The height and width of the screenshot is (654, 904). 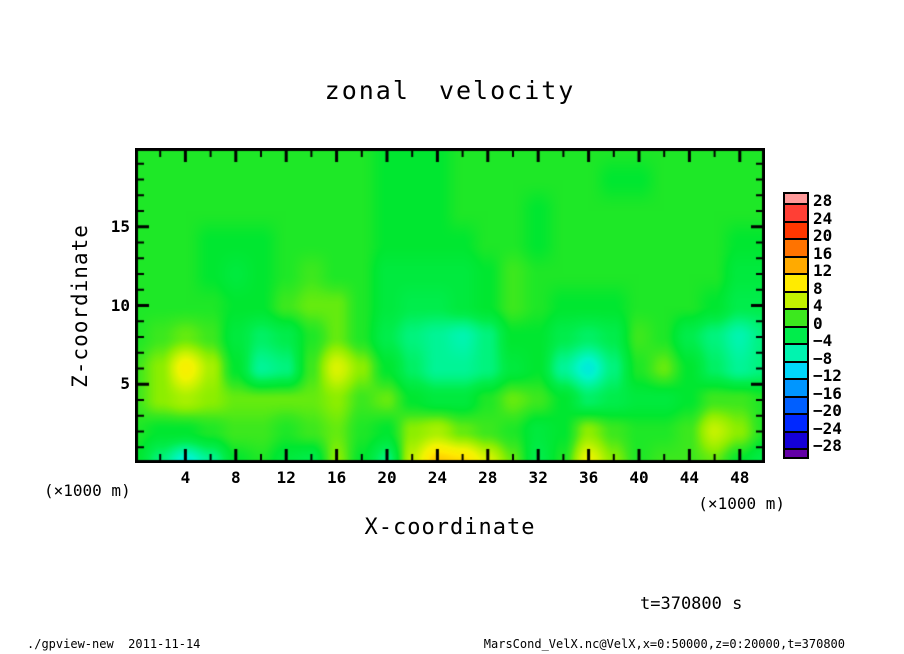 I want to click on colorbar-tick-label: 12, so click(x=823, y=270).